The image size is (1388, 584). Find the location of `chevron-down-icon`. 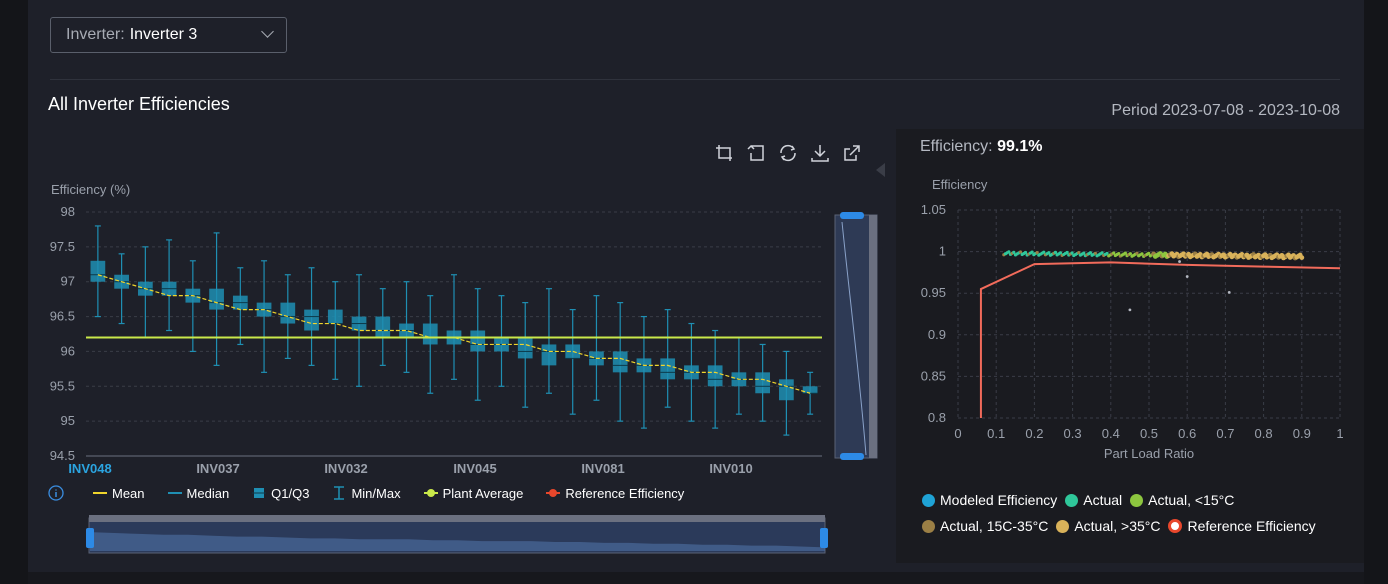

chevron-down-icon is located at coordinates (267, 31).